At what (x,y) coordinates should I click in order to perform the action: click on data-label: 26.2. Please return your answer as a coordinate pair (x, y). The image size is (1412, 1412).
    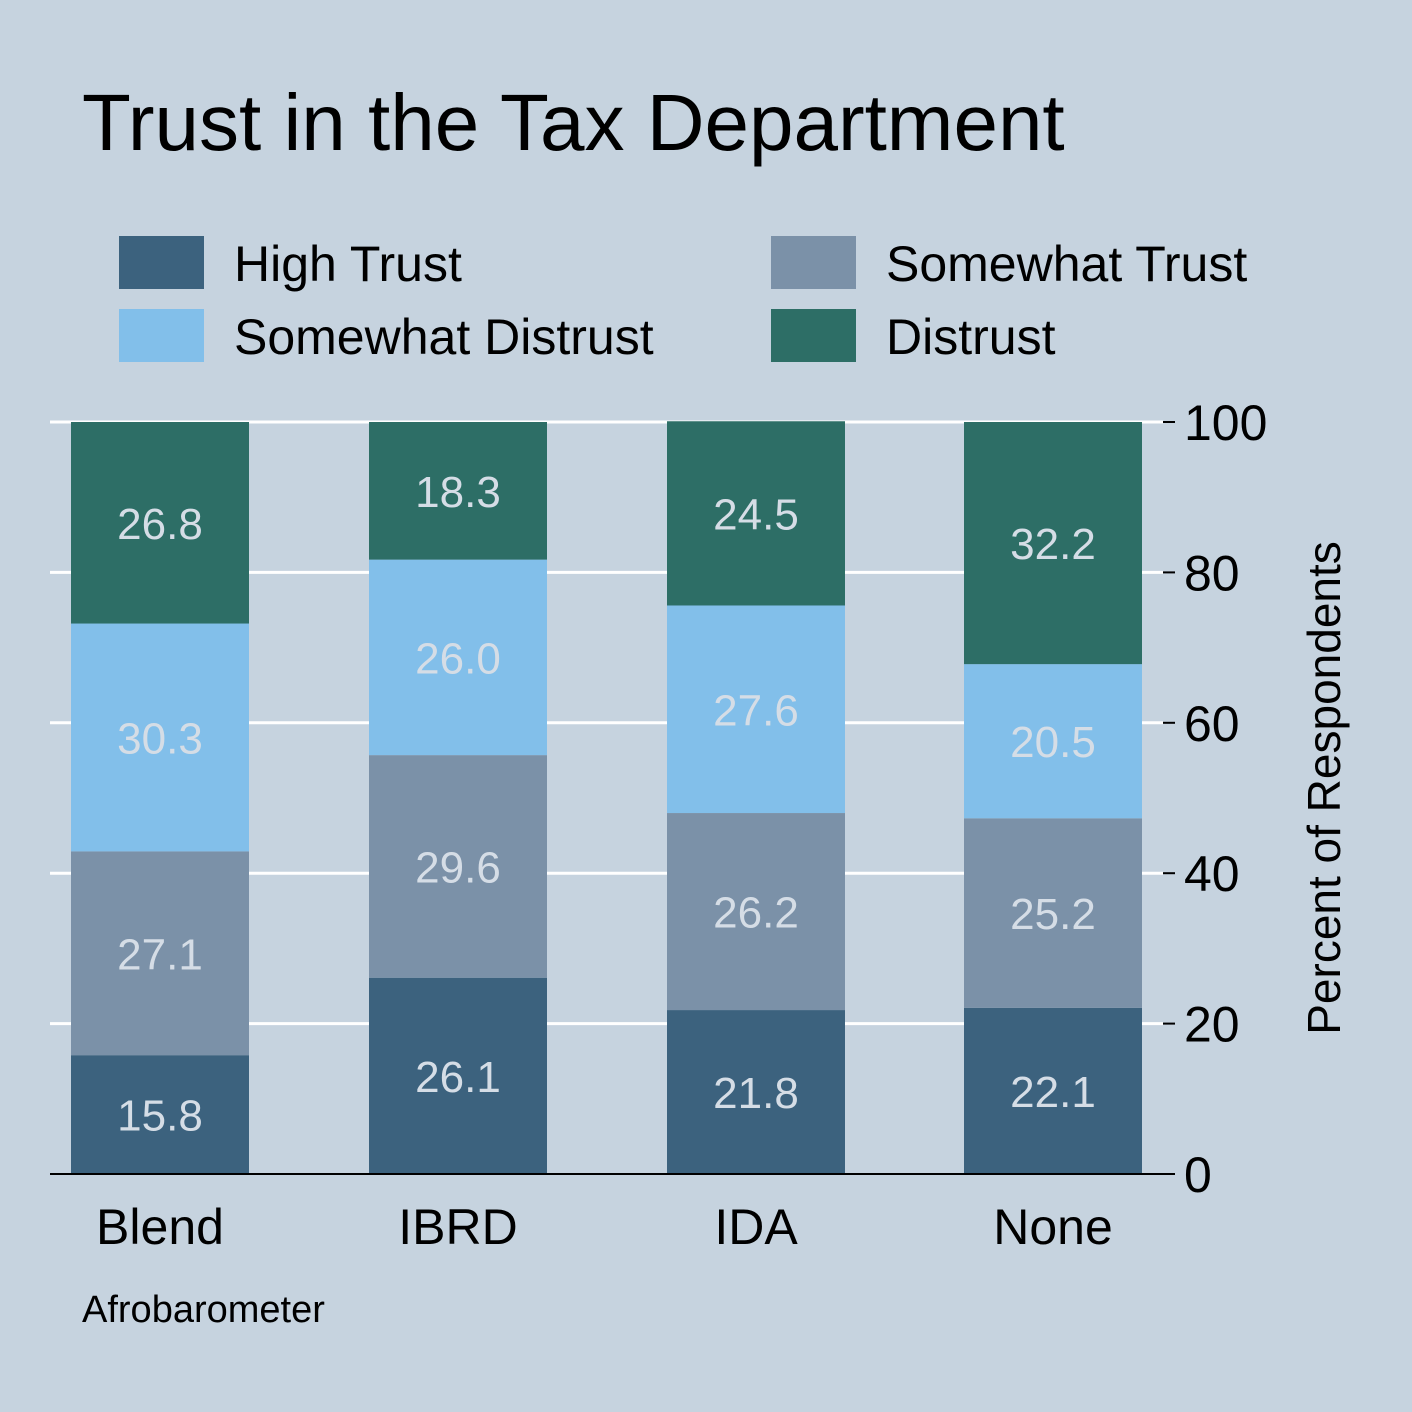
    Looking at the image, I should click on (756, 913).